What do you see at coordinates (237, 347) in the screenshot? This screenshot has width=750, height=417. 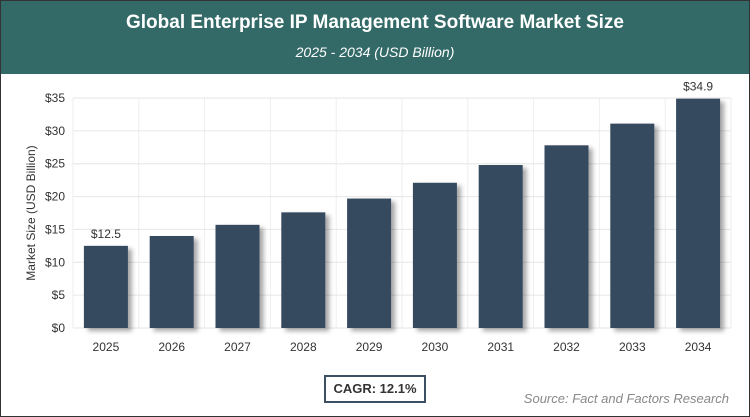 I see `x-tick-label: 2027` at bounding box center [237, 347].